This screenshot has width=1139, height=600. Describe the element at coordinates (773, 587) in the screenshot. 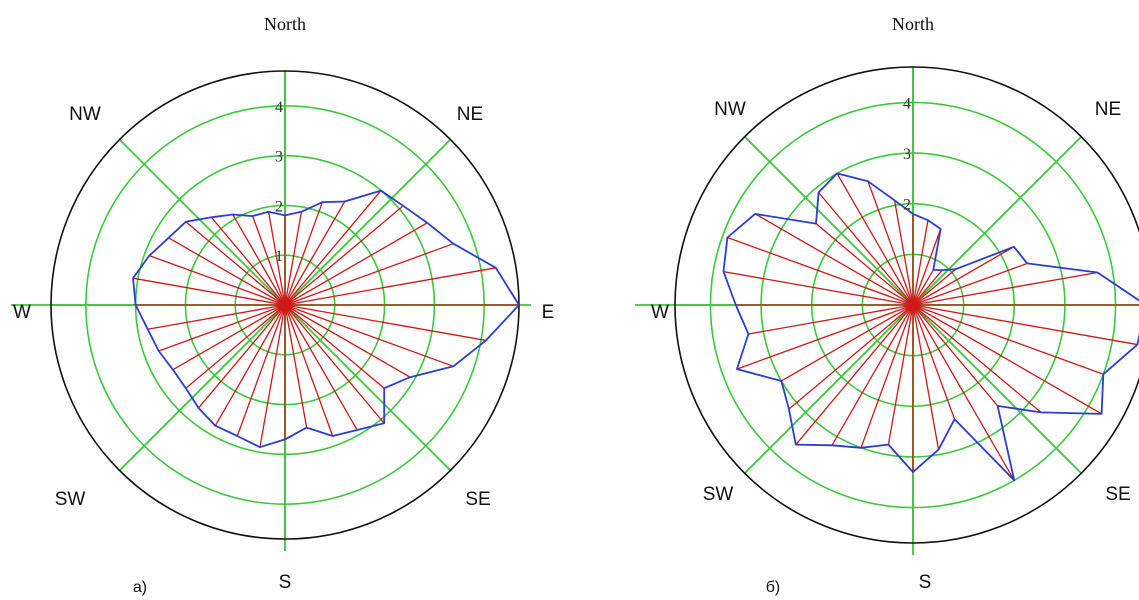

I see `panel-label: б)` at that location.